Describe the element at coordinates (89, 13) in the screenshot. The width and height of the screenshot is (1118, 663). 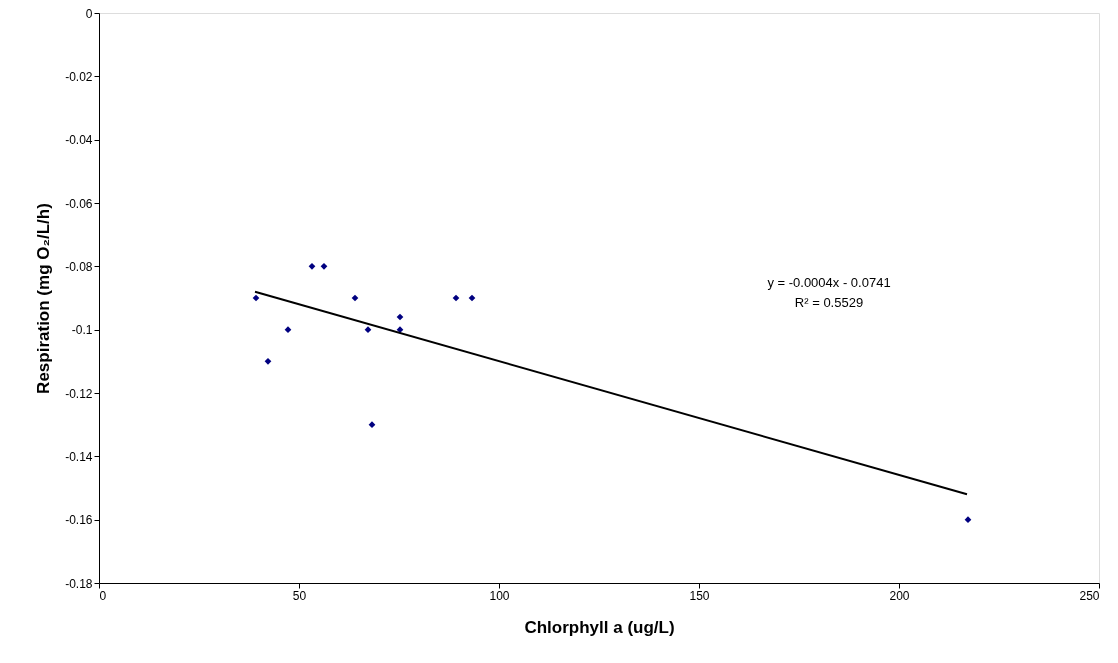
I see `y-tick-label: 0` at that location.